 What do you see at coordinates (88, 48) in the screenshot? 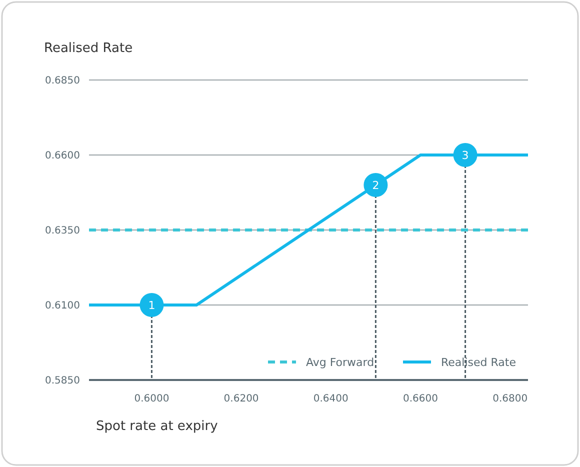
I see `y-axis-title: Realised Rate` at bounding box center [88, 48].